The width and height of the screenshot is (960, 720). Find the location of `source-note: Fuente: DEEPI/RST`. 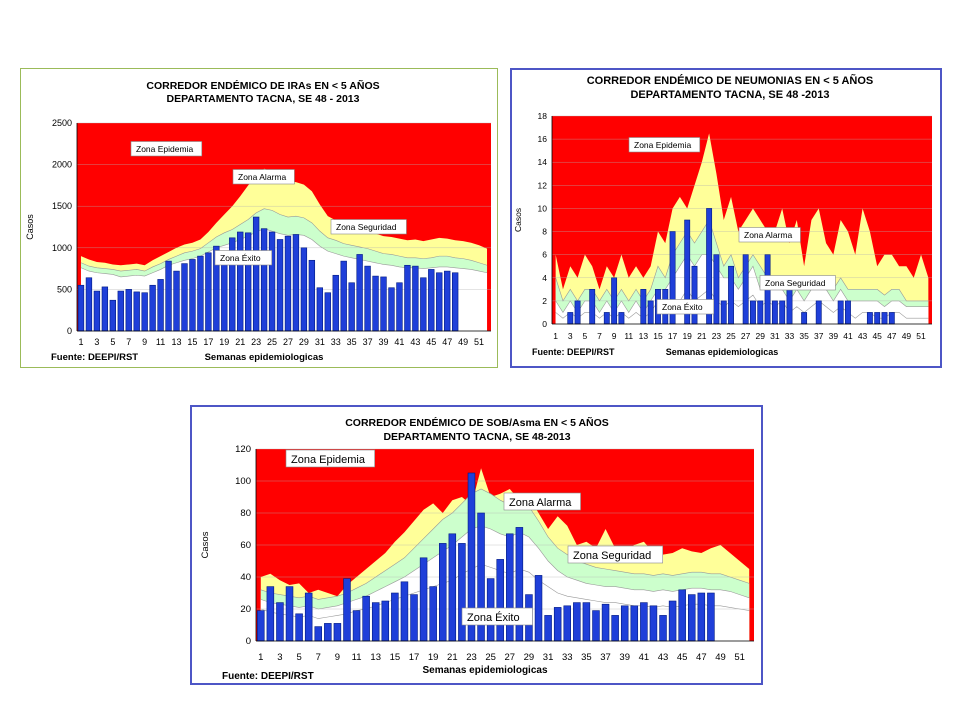

source-note: Fuente: DEEPI/RST is located at coordinates (94, 357).